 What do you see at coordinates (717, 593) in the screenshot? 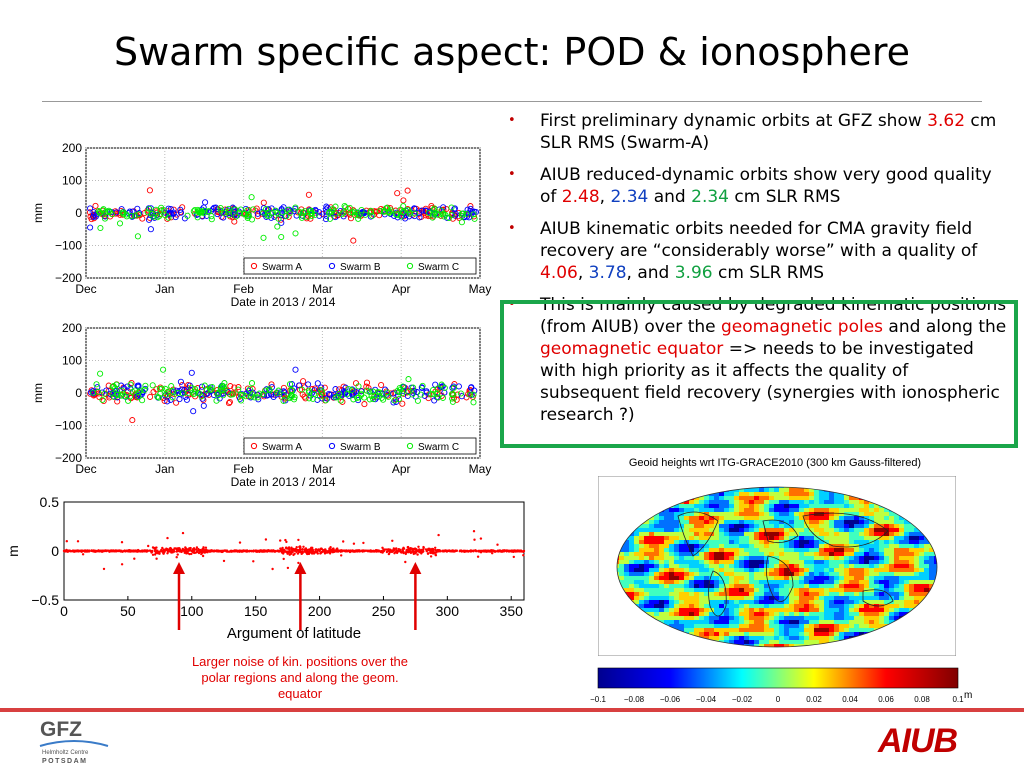
I see `coastline` at bounding box center [717, 593].